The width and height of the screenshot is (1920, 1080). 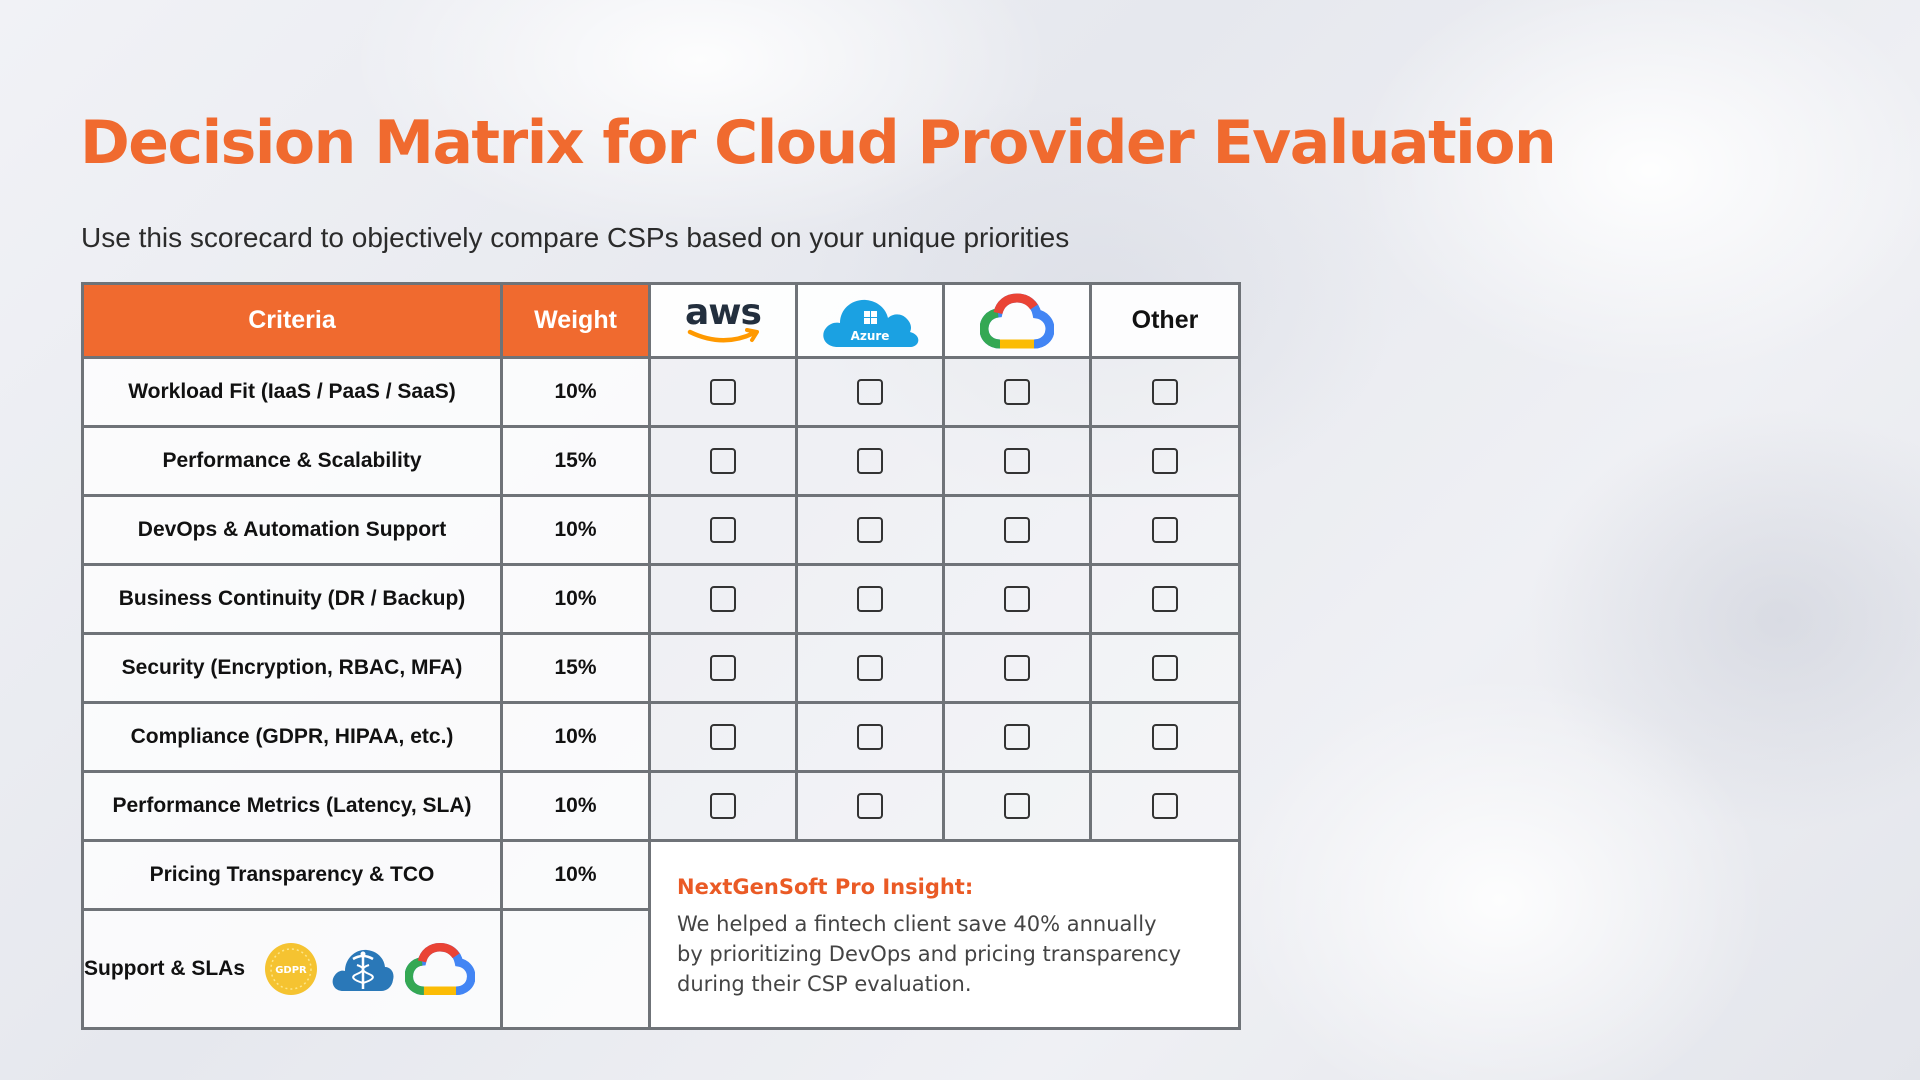 I want to click on criteria-cell: Business Continuity (DR / Backup), so click(x=292, y=599).